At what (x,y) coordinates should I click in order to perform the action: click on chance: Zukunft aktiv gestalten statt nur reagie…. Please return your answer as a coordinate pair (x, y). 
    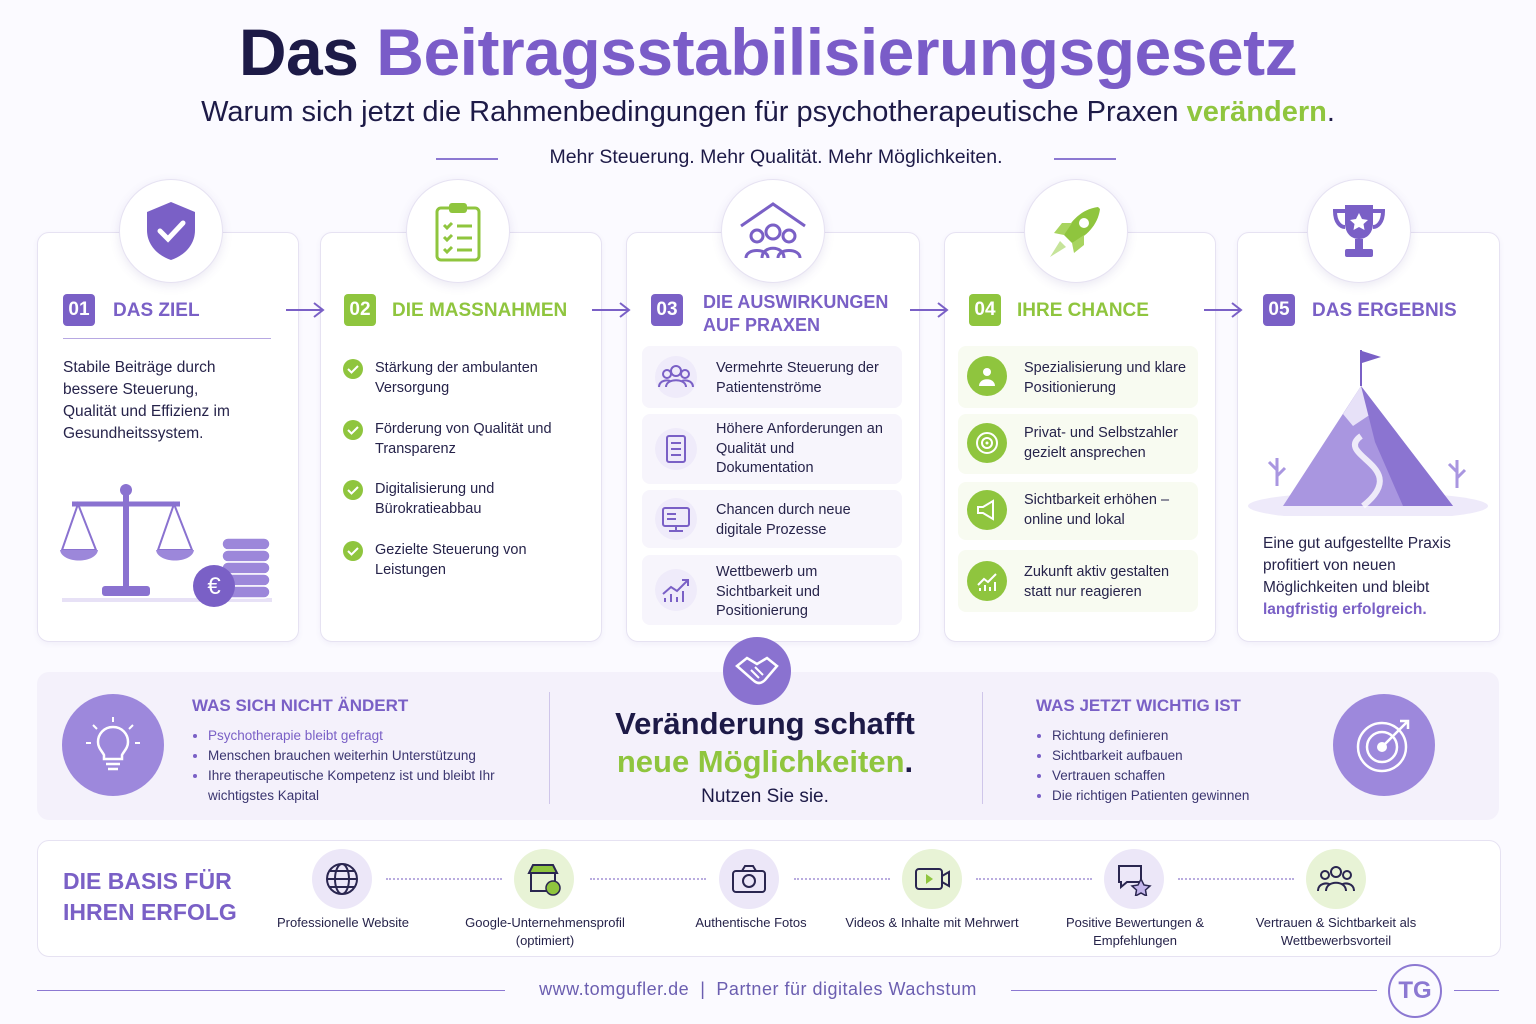
    Looking at the image, I should click on (1097, 582).